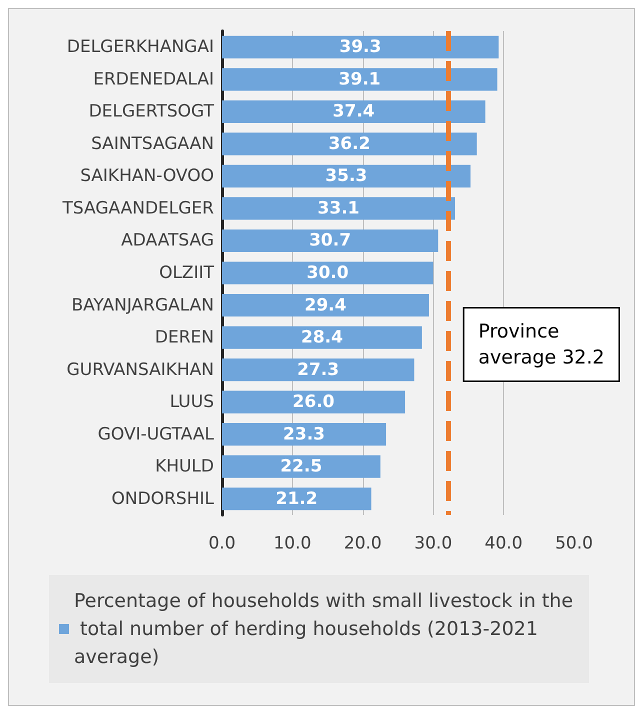  I want to click on y-tick-label: DELGERTSOGT, so click(151, 112).